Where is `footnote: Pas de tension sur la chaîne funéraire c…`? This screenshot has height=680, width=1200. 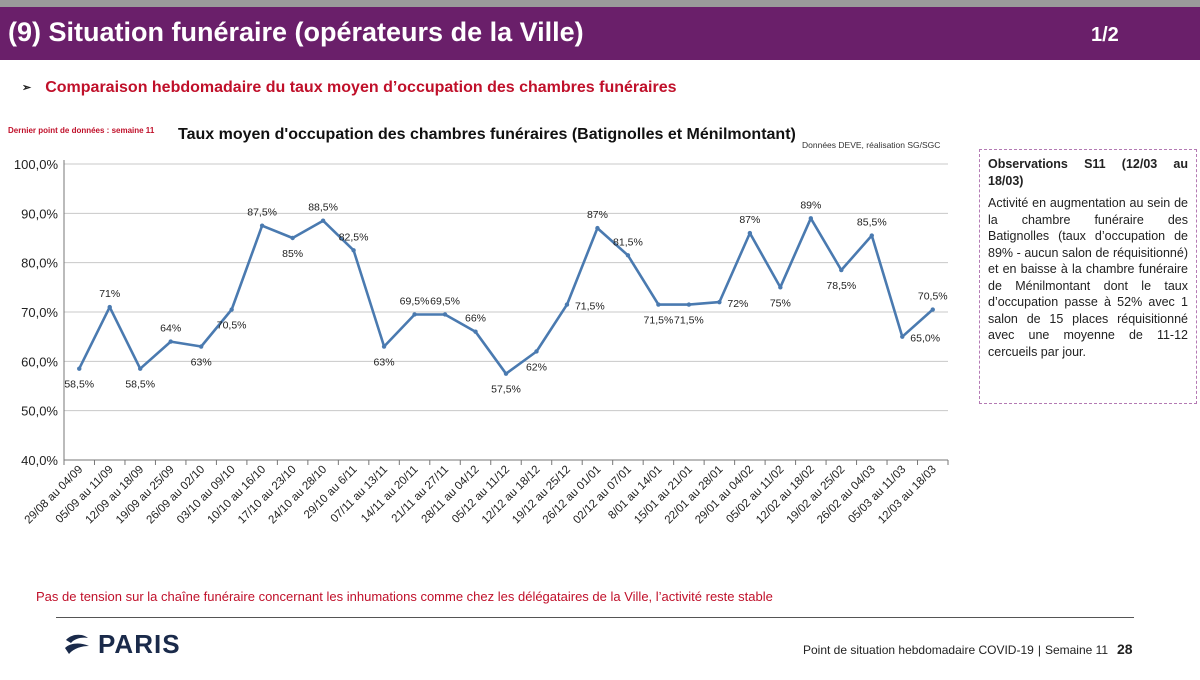
footnote: Pas de tension sur la chaîne funéraire c… is located at coordinates (404, 596).